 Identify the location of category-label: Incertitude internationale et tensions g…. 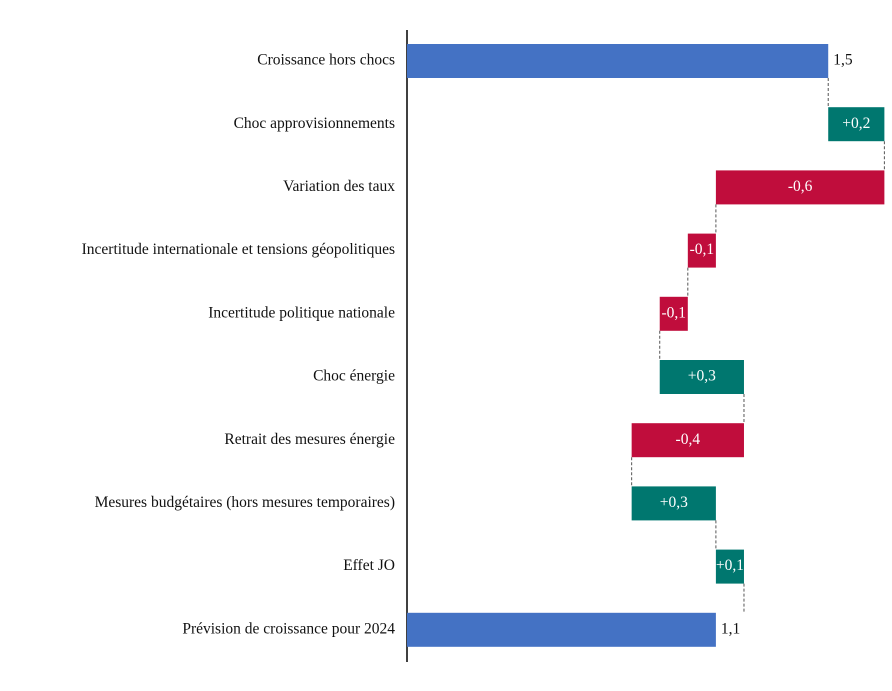
(238, 249).